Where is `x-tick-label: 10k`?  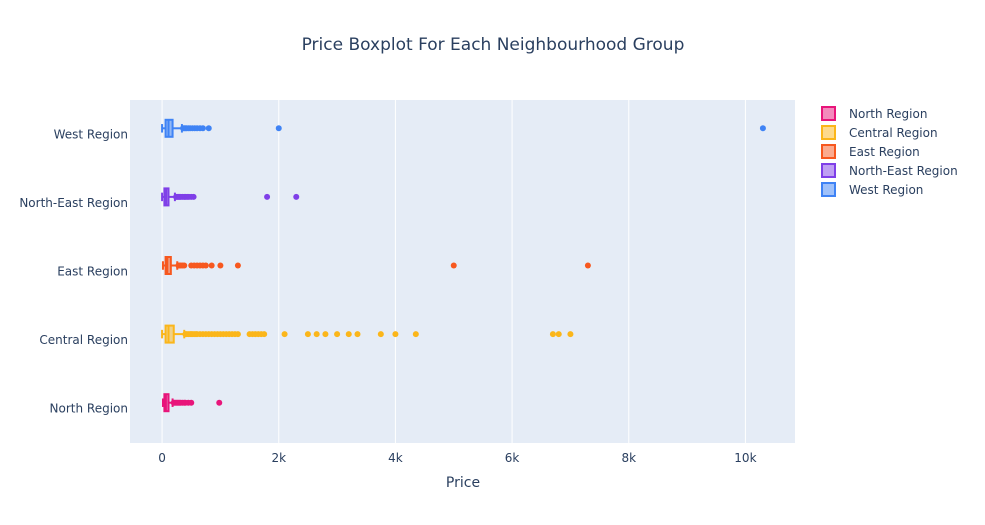 x-tick-label: 10k is located at coordinates (745, 458).